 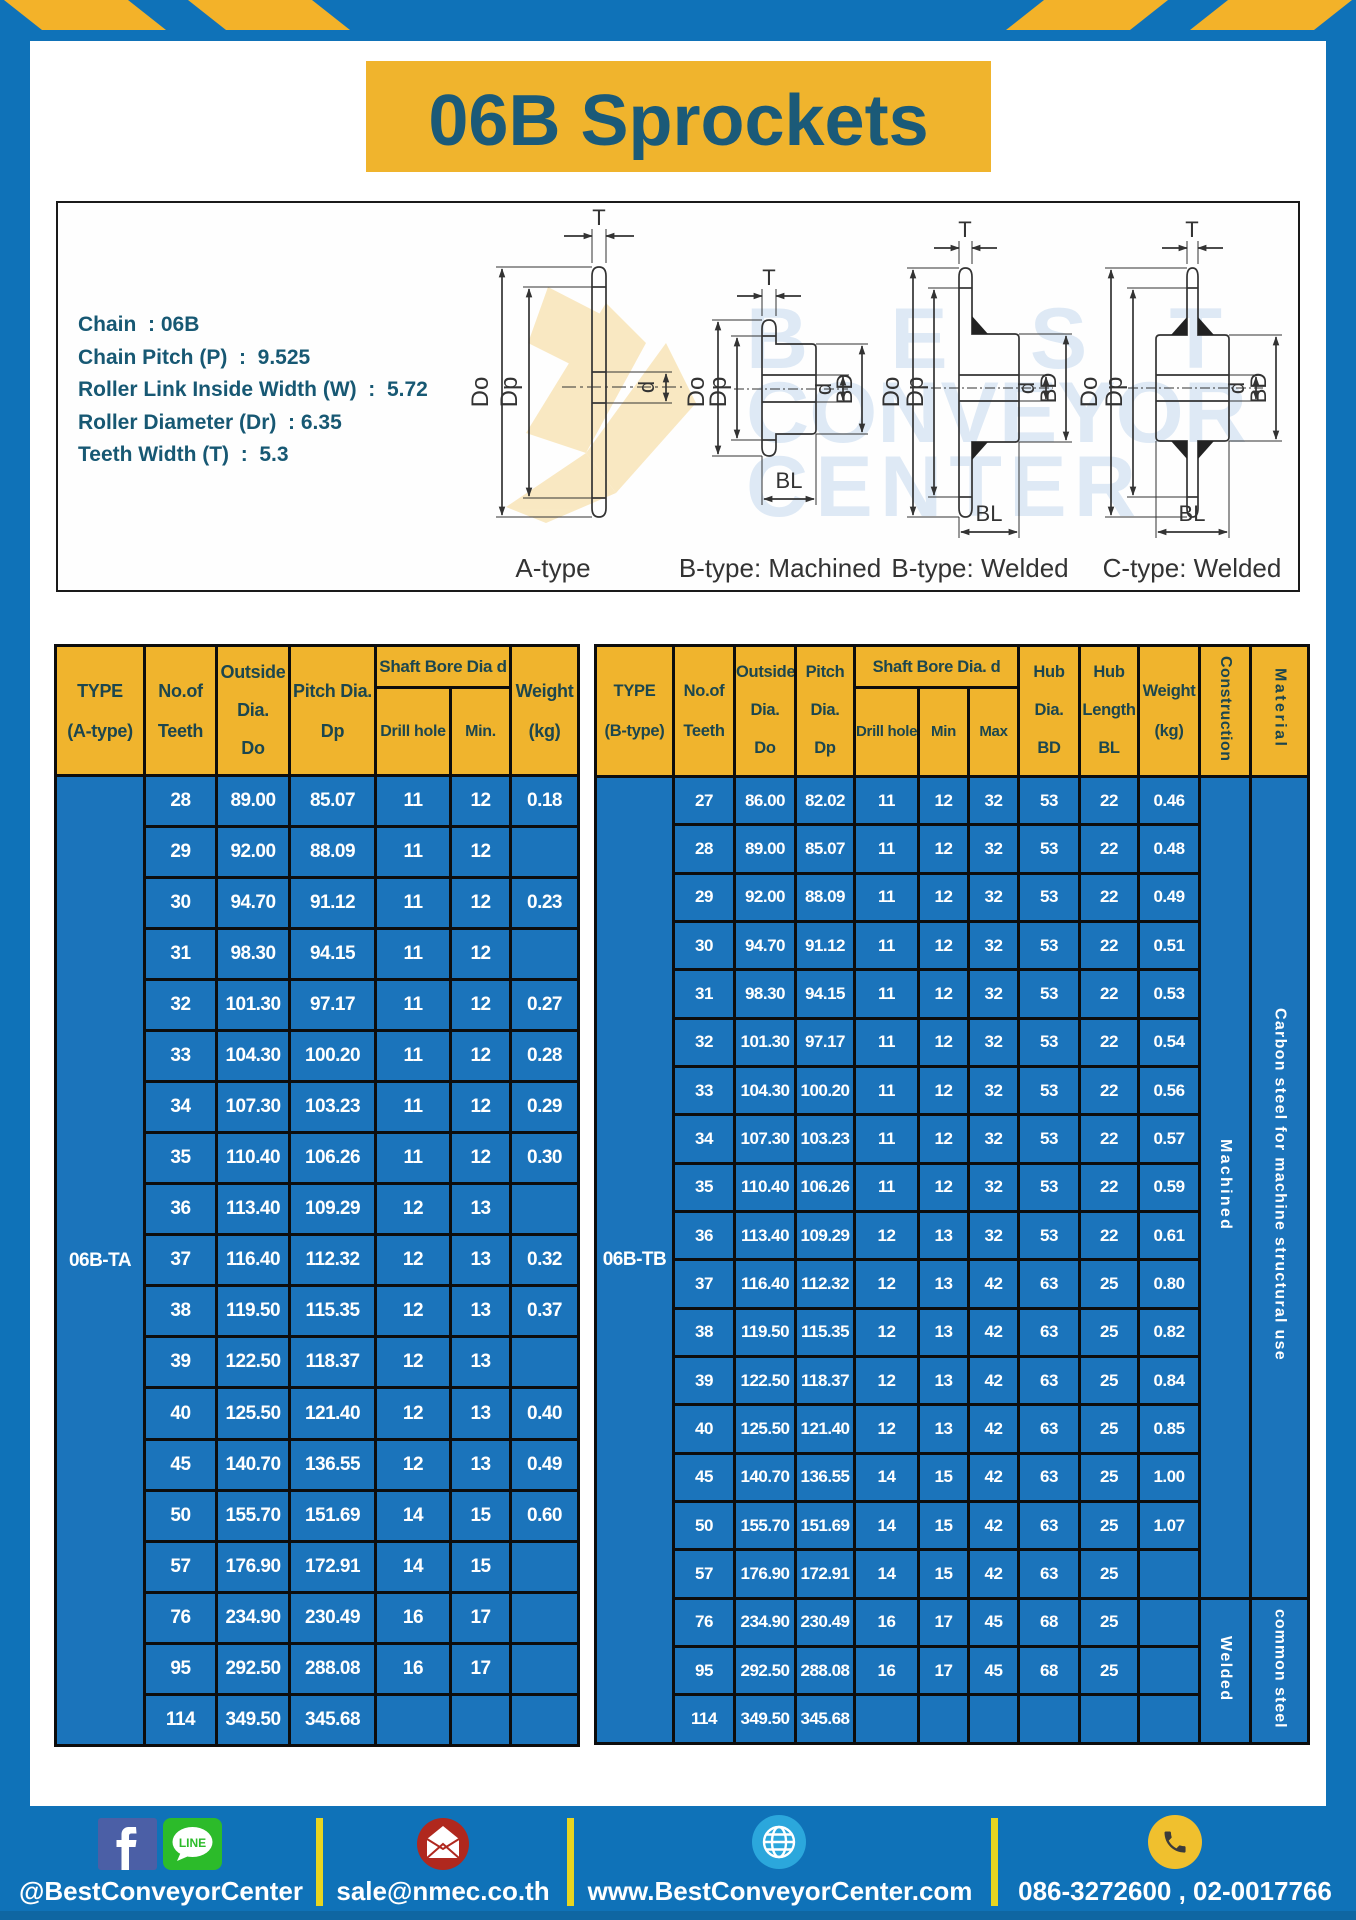 What do you see at coordinates (780, 568) in the screenshot?
I see `svg-text: B-type: Machined` at bounding box center [780, 568].